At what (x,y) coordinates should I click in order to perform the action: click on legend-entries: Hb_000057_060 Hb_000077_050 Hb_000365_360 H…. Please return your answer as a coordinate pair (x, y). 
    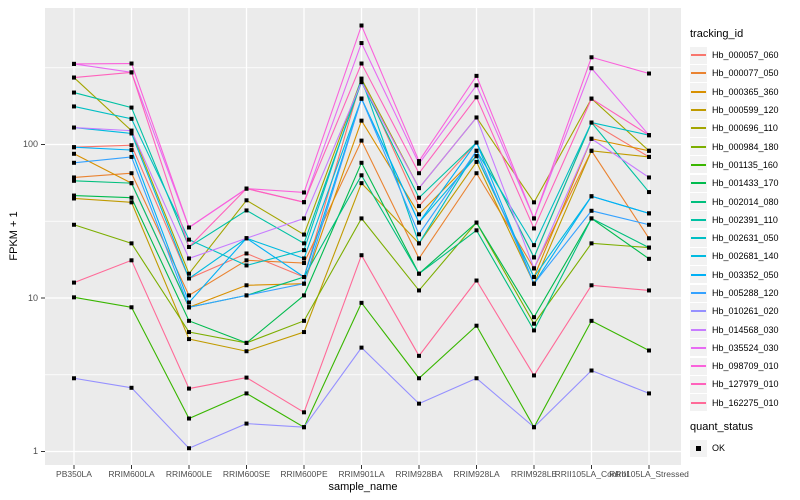
    Looking at the image, I should click on (745, 229).